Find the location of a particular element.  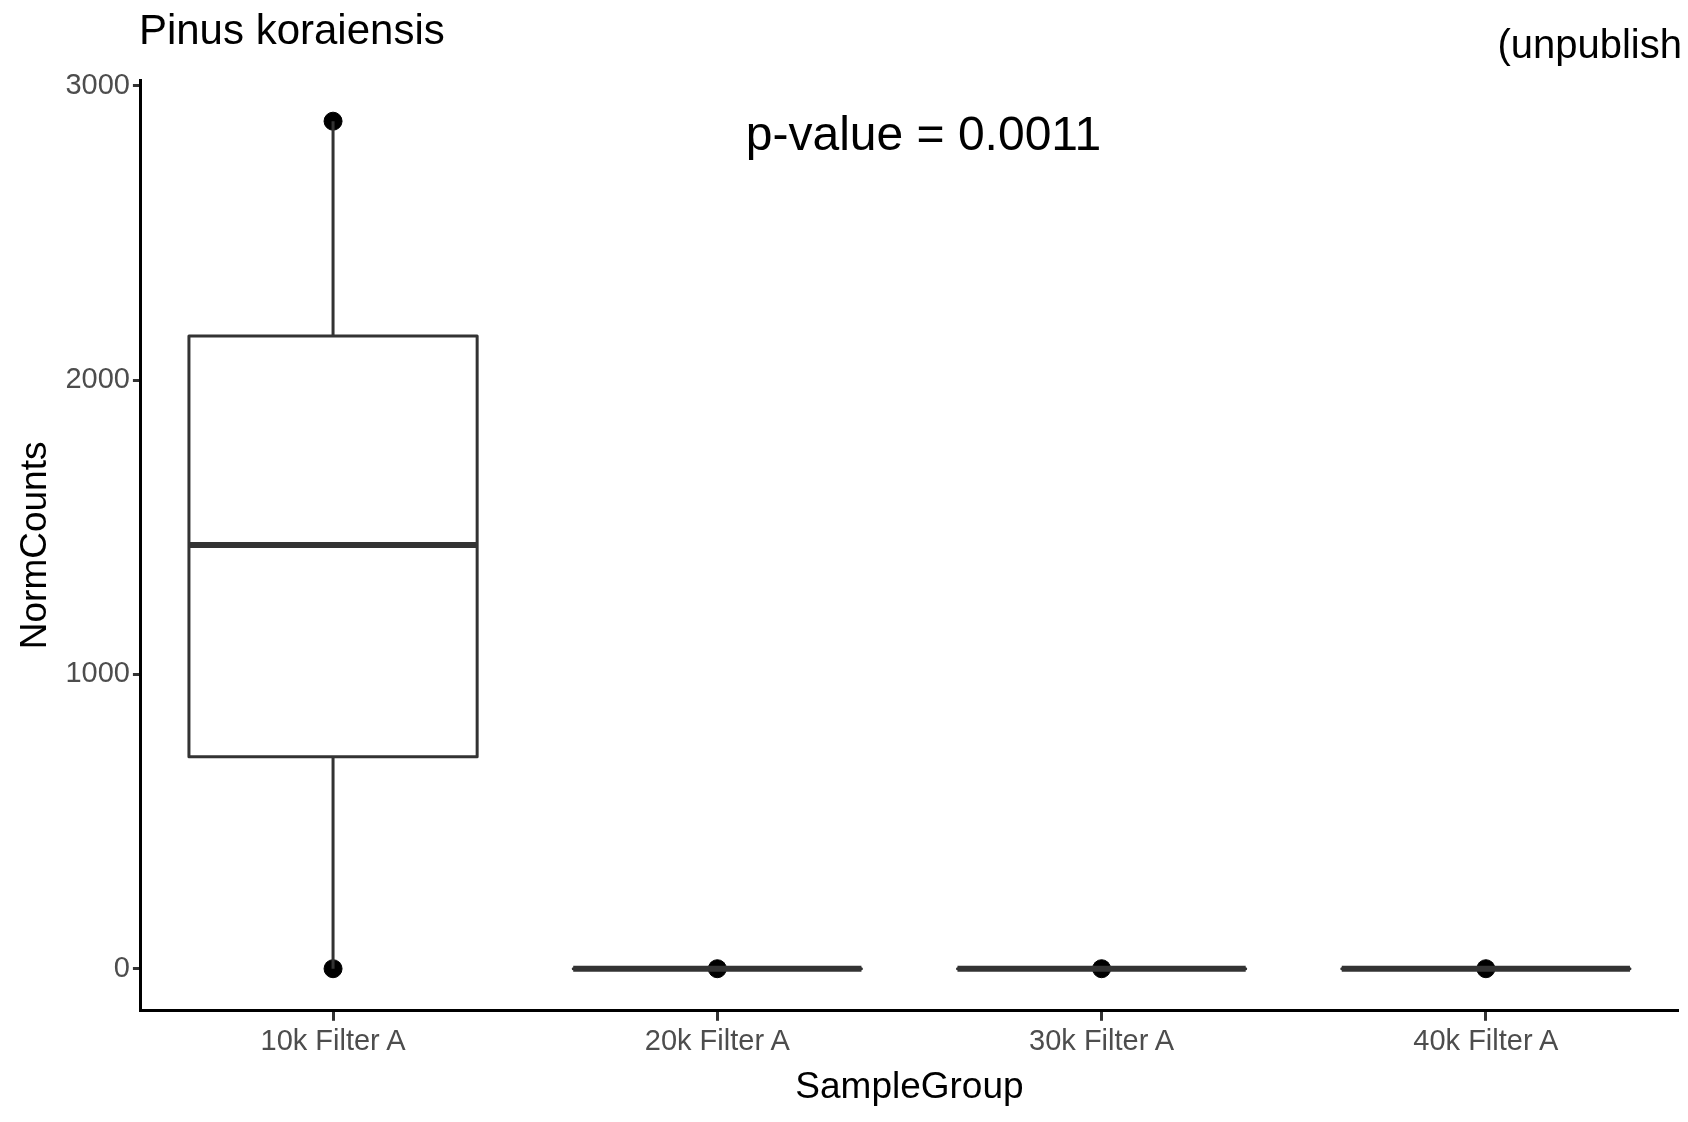

x-tick-label: 10k Filter A is located at coordinates (333, 1040).